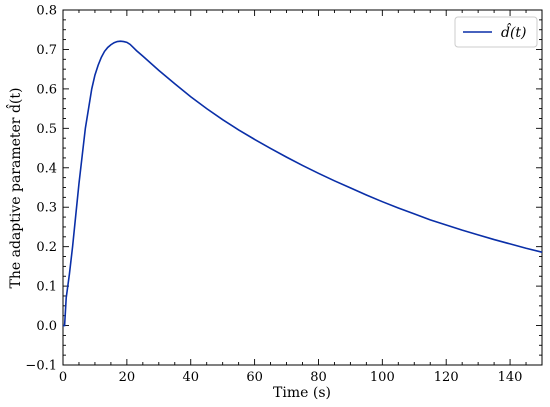 The height and width of the screenshot is (407, 550). I want to click on x-tick-label: 100, so click(382, 377).